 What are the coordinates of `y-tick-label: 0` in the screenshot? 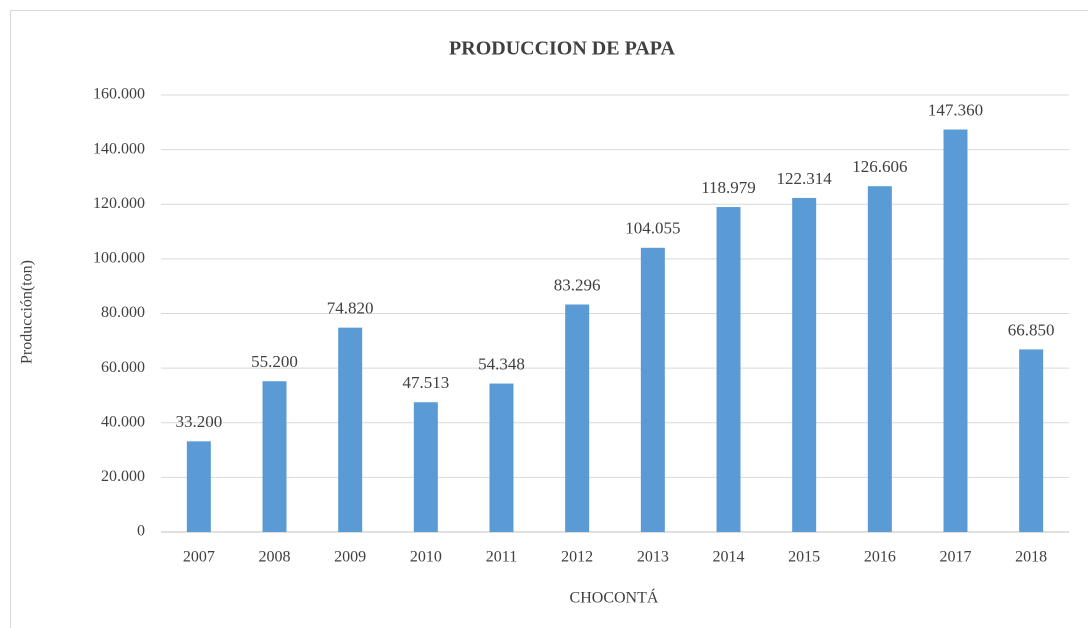 It's located at (141, 531).